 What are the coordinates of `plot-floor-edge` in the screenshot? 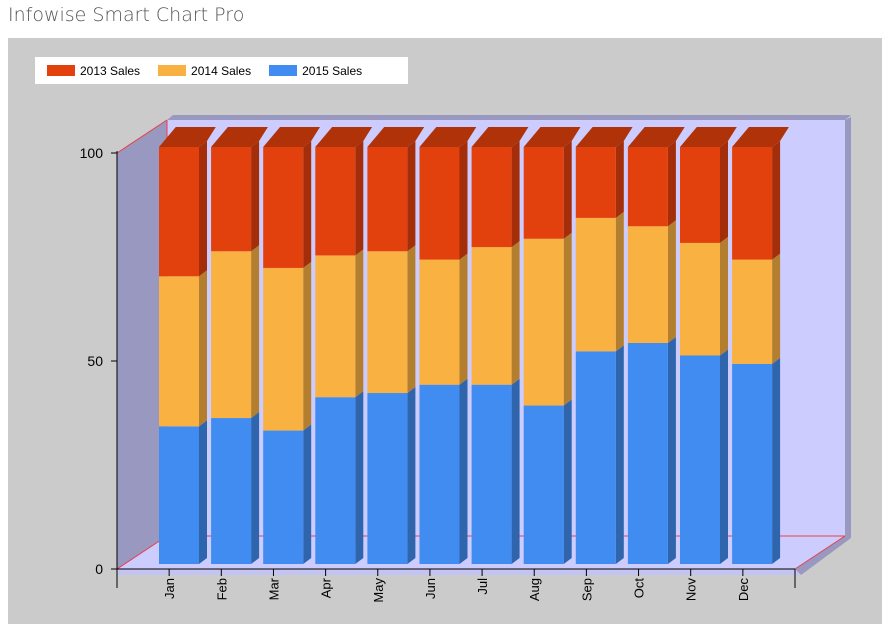 It's located at (823, 555).